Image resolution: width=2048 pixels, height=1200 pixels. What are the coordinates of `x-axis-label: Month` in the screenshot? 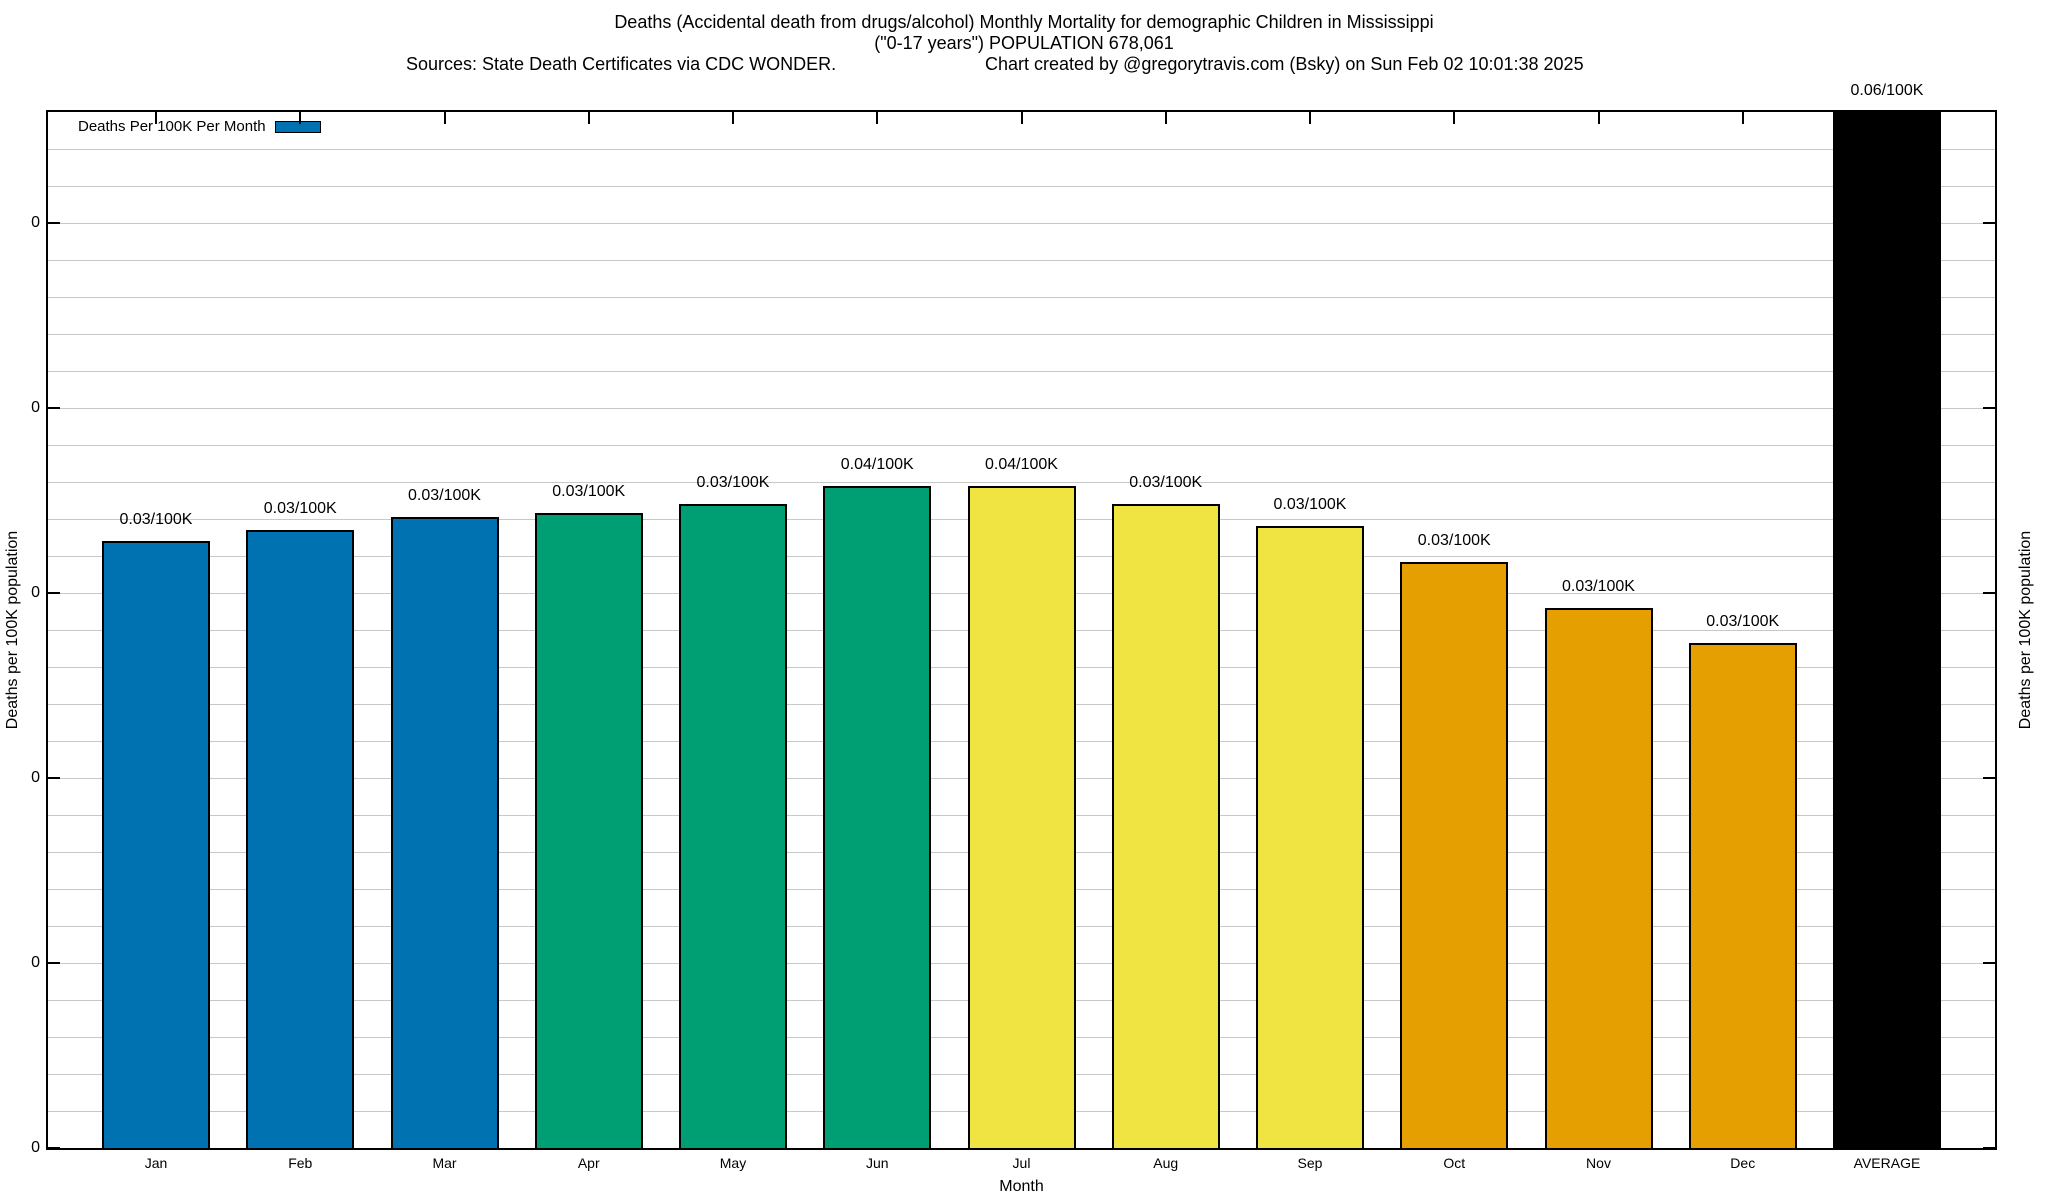 It's located at (1021, 1186).